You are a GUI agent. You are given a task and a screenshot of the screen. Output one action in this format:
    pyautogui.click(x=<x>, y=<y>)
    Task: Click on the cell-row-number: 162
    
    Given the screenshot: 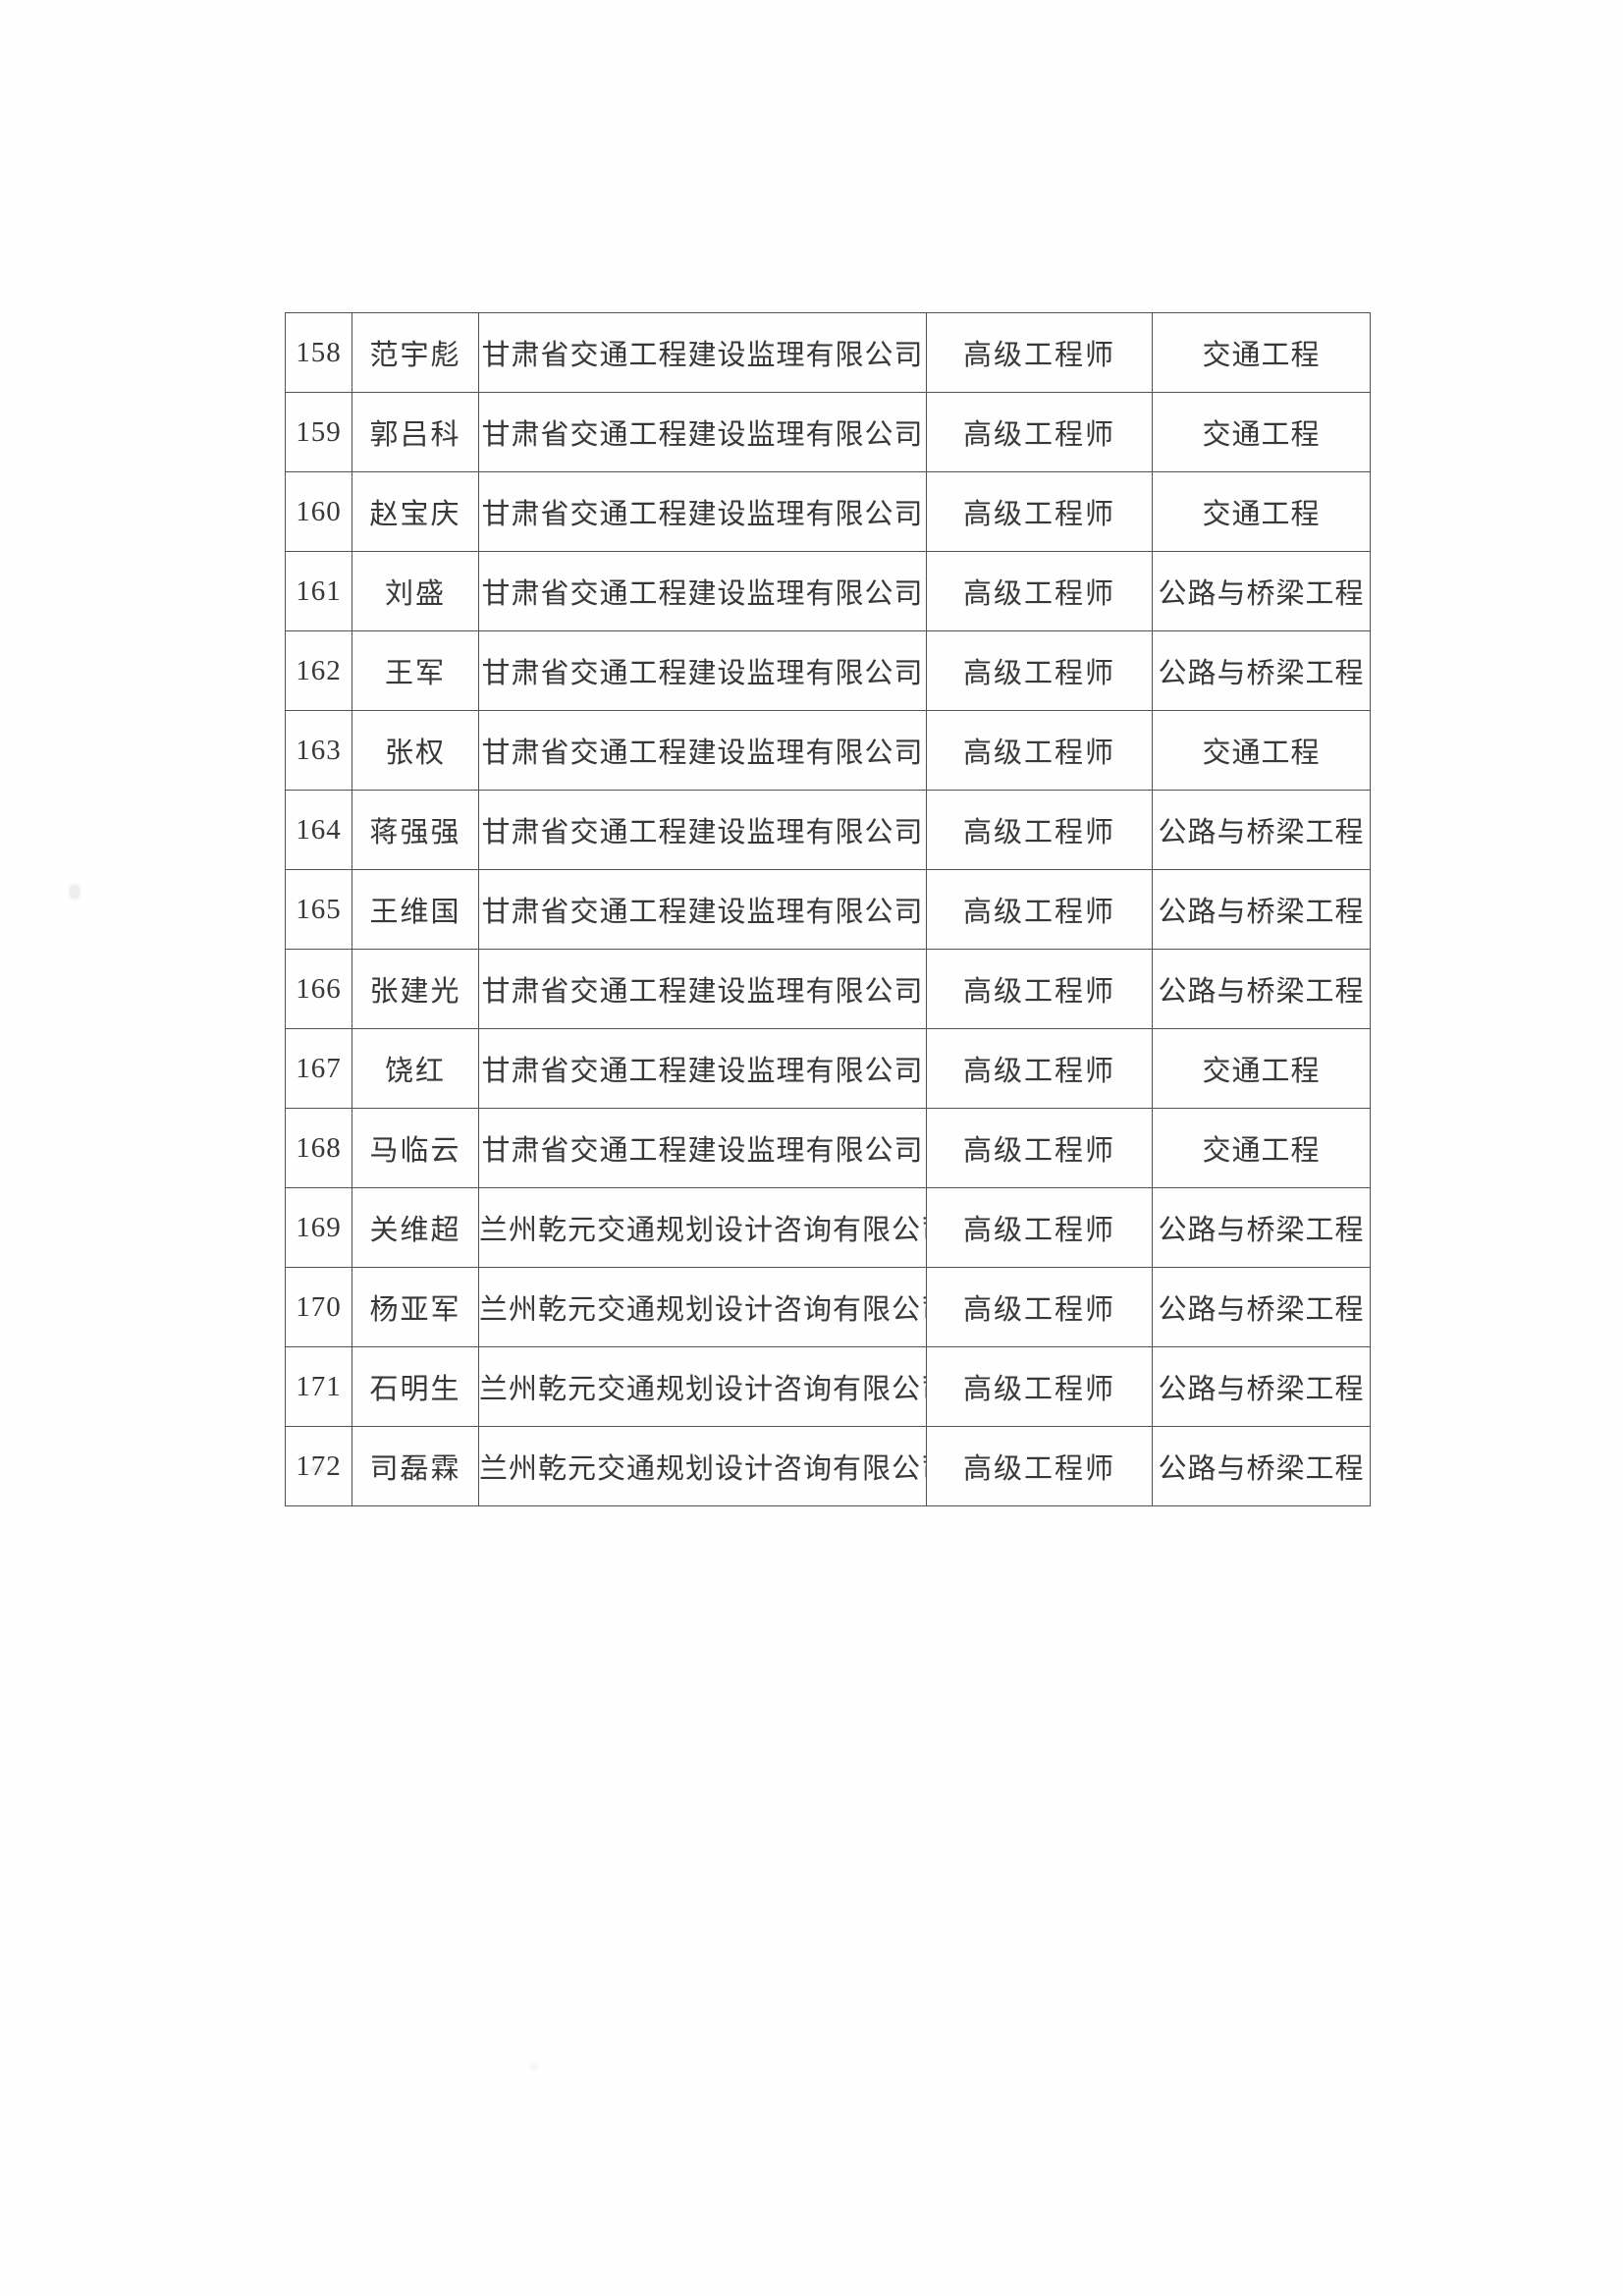 What is the action you would take?
    pyautogui.click(x=318, y=670)
    